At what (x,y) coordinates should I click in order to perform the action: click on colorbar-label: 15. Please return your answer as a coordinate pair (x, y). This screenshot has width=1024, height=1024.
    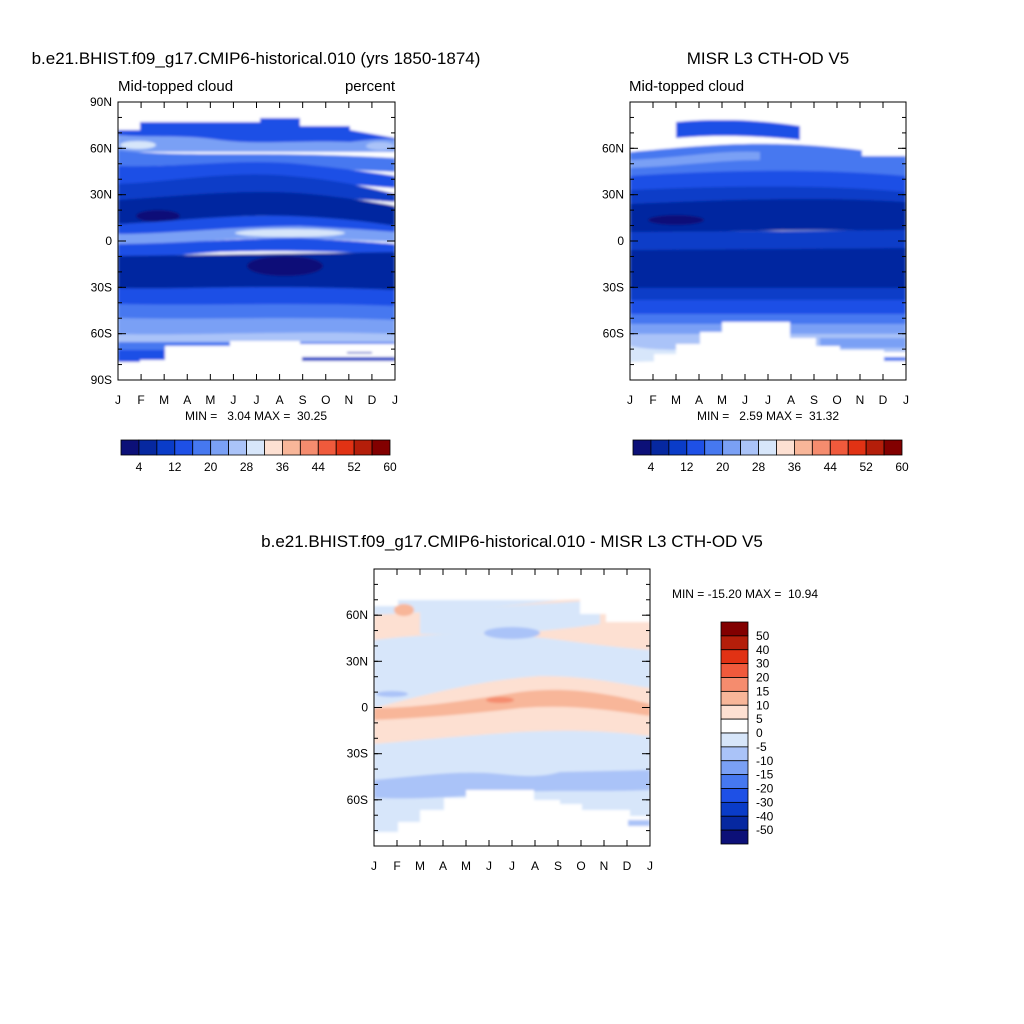
    Looking at the image, I should click on (763, 691).